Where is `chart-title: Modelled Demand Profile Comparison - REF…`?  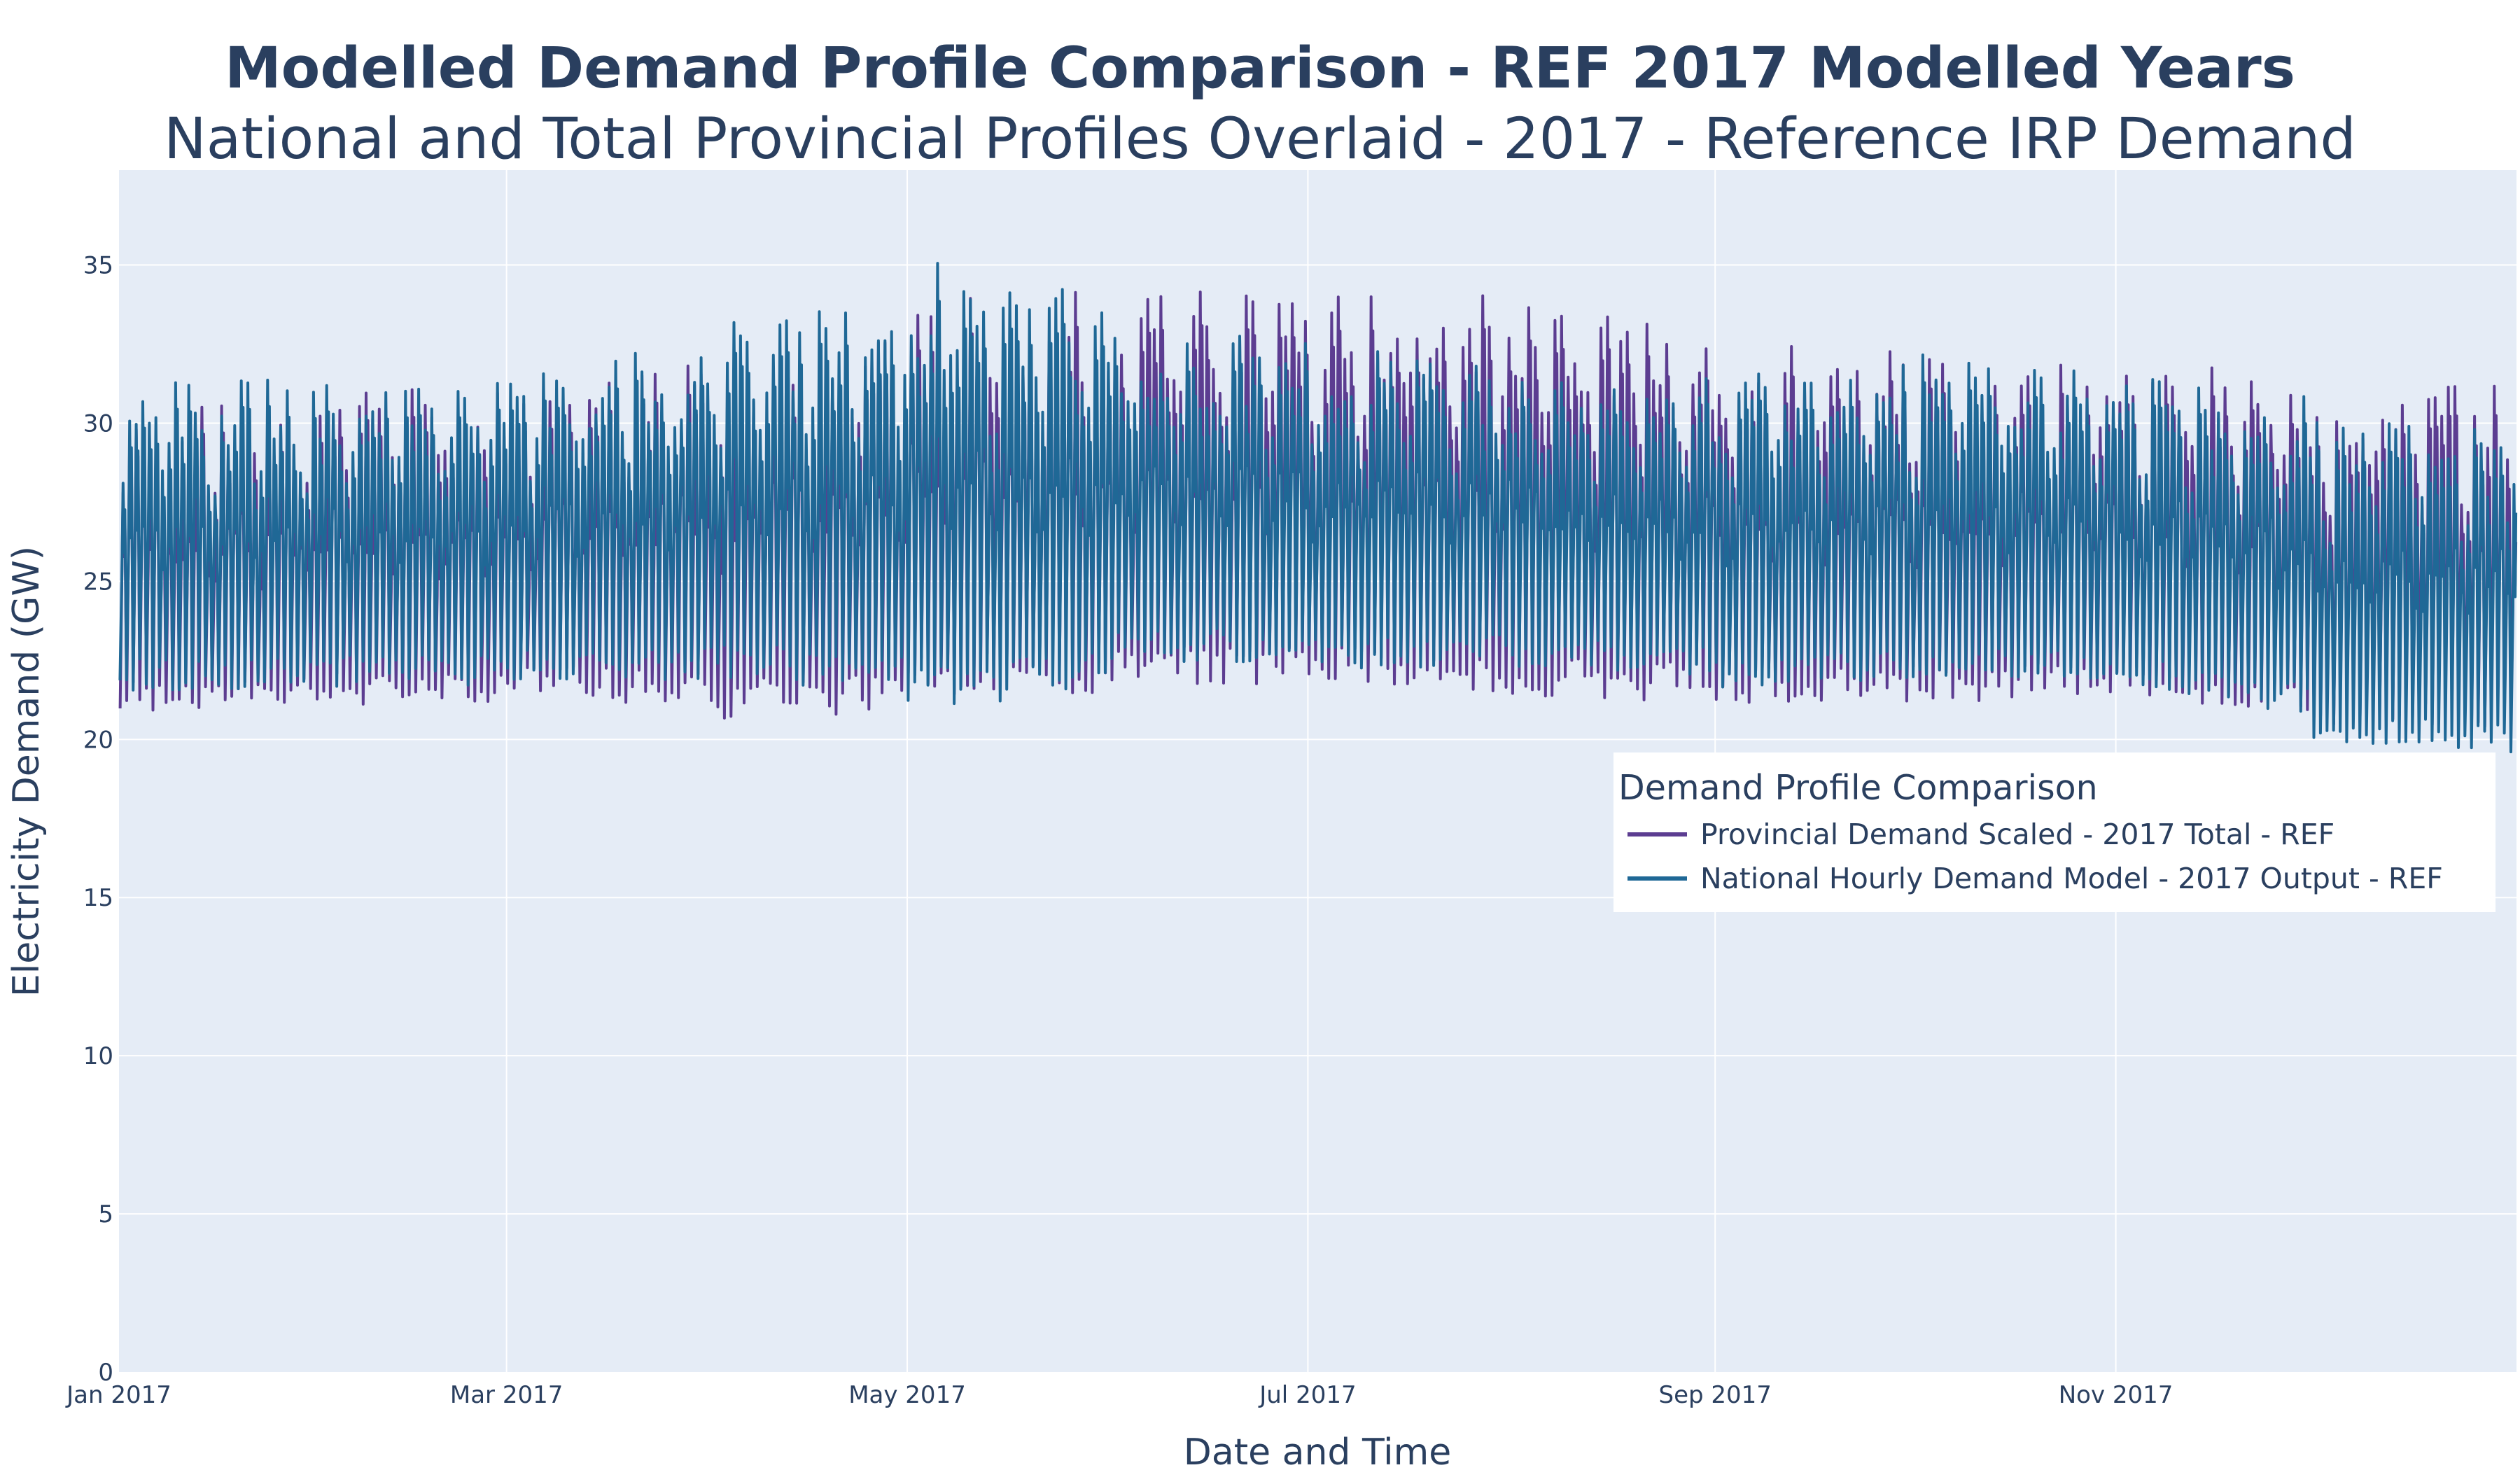 chart-title: Modelled Demand Profile Comparison - REF… is located at coordinates (1260, 69).